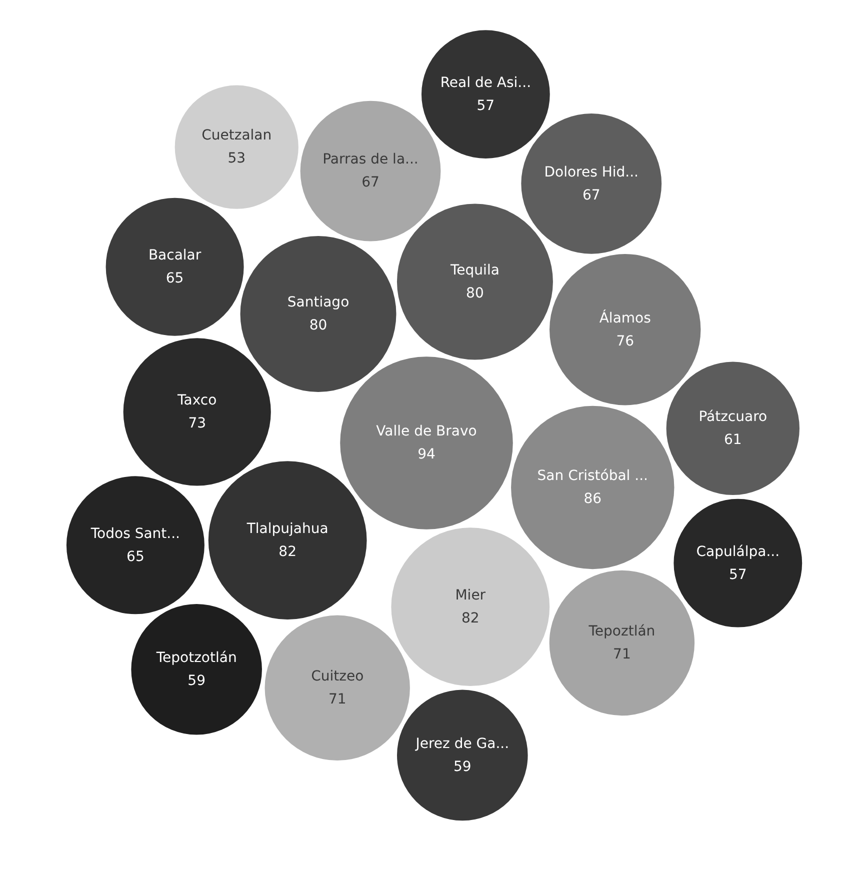 Image resolution: width=853 pixels, height=886 pixels. I want to click on category-label: Mier, so click(470, 595).